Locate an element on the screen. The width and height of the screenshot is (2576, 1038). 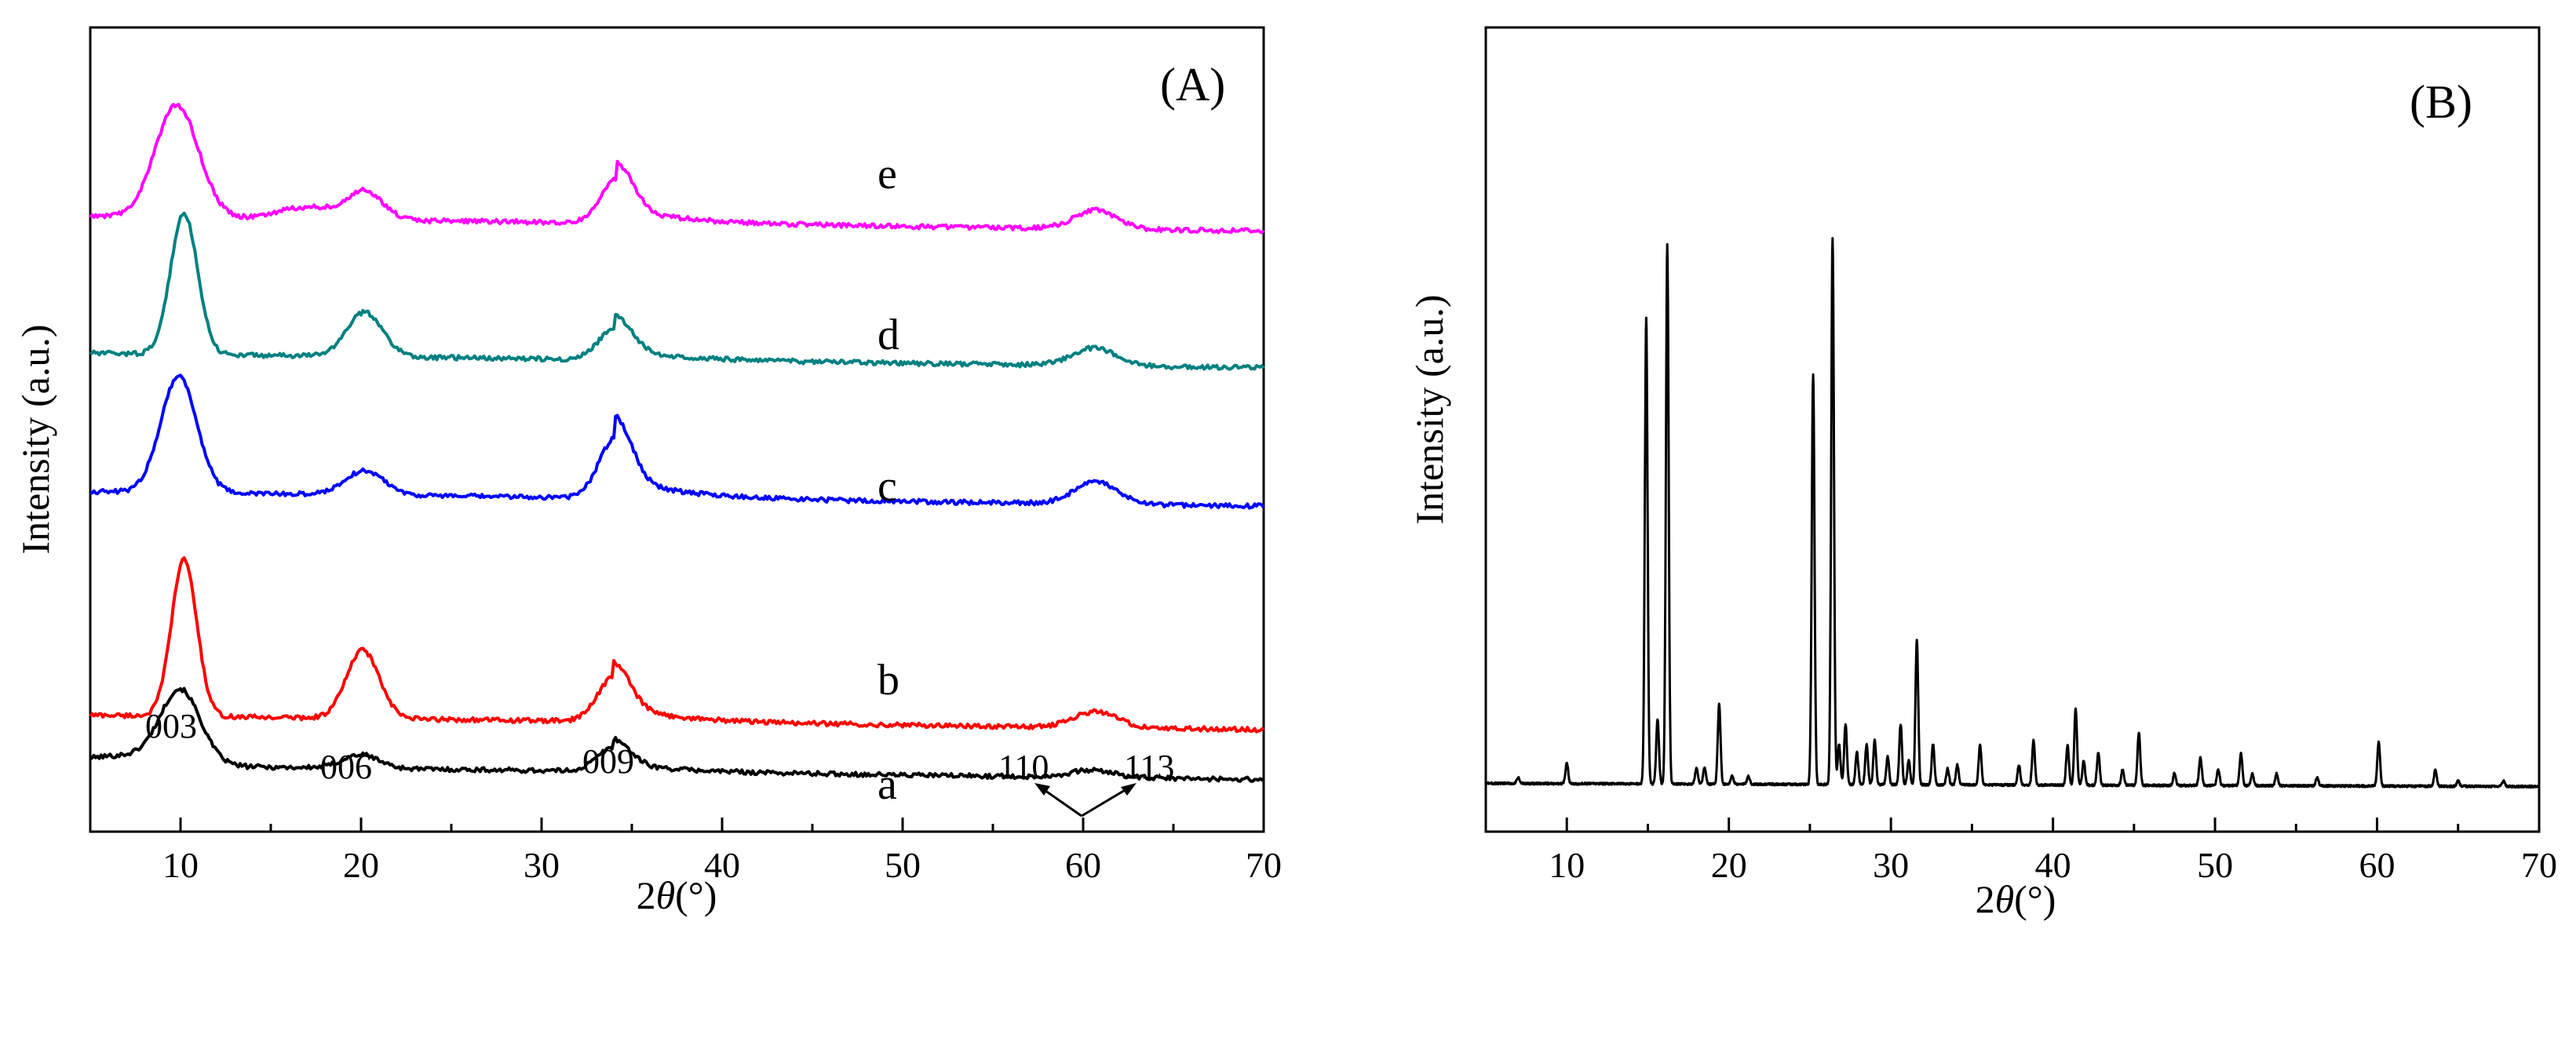
x-ticks-b: 10 20 30 40 50 60 70 is located at coordinates (2021, 852).